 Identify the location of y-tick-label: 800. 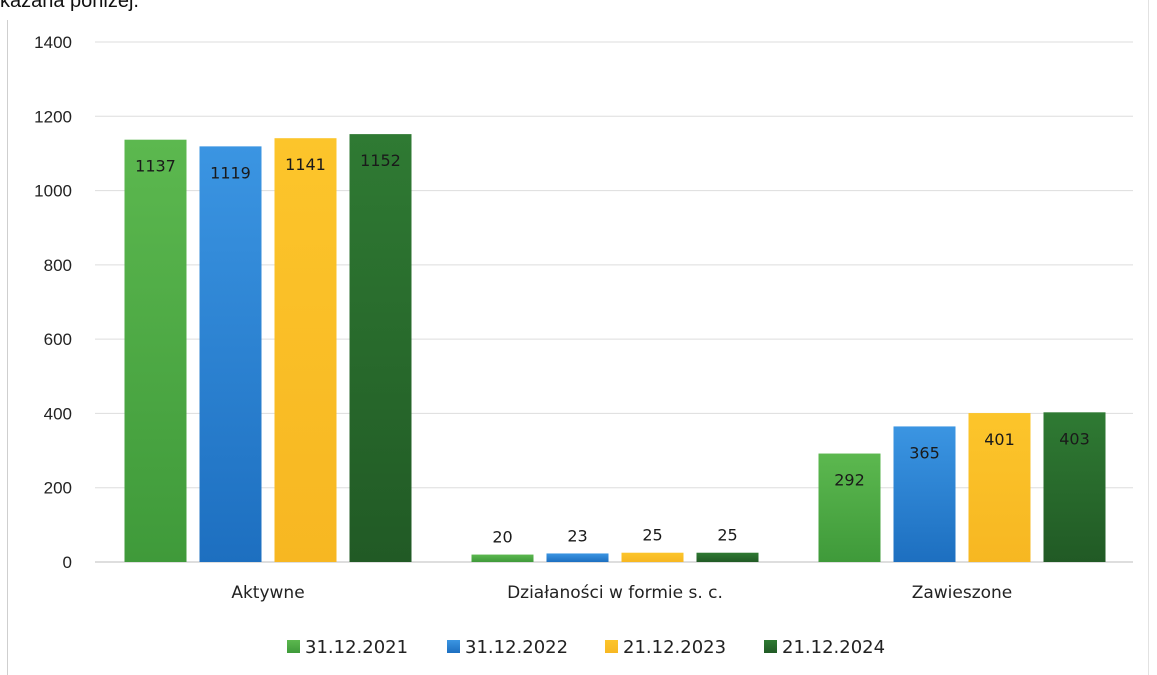
(58, 265).